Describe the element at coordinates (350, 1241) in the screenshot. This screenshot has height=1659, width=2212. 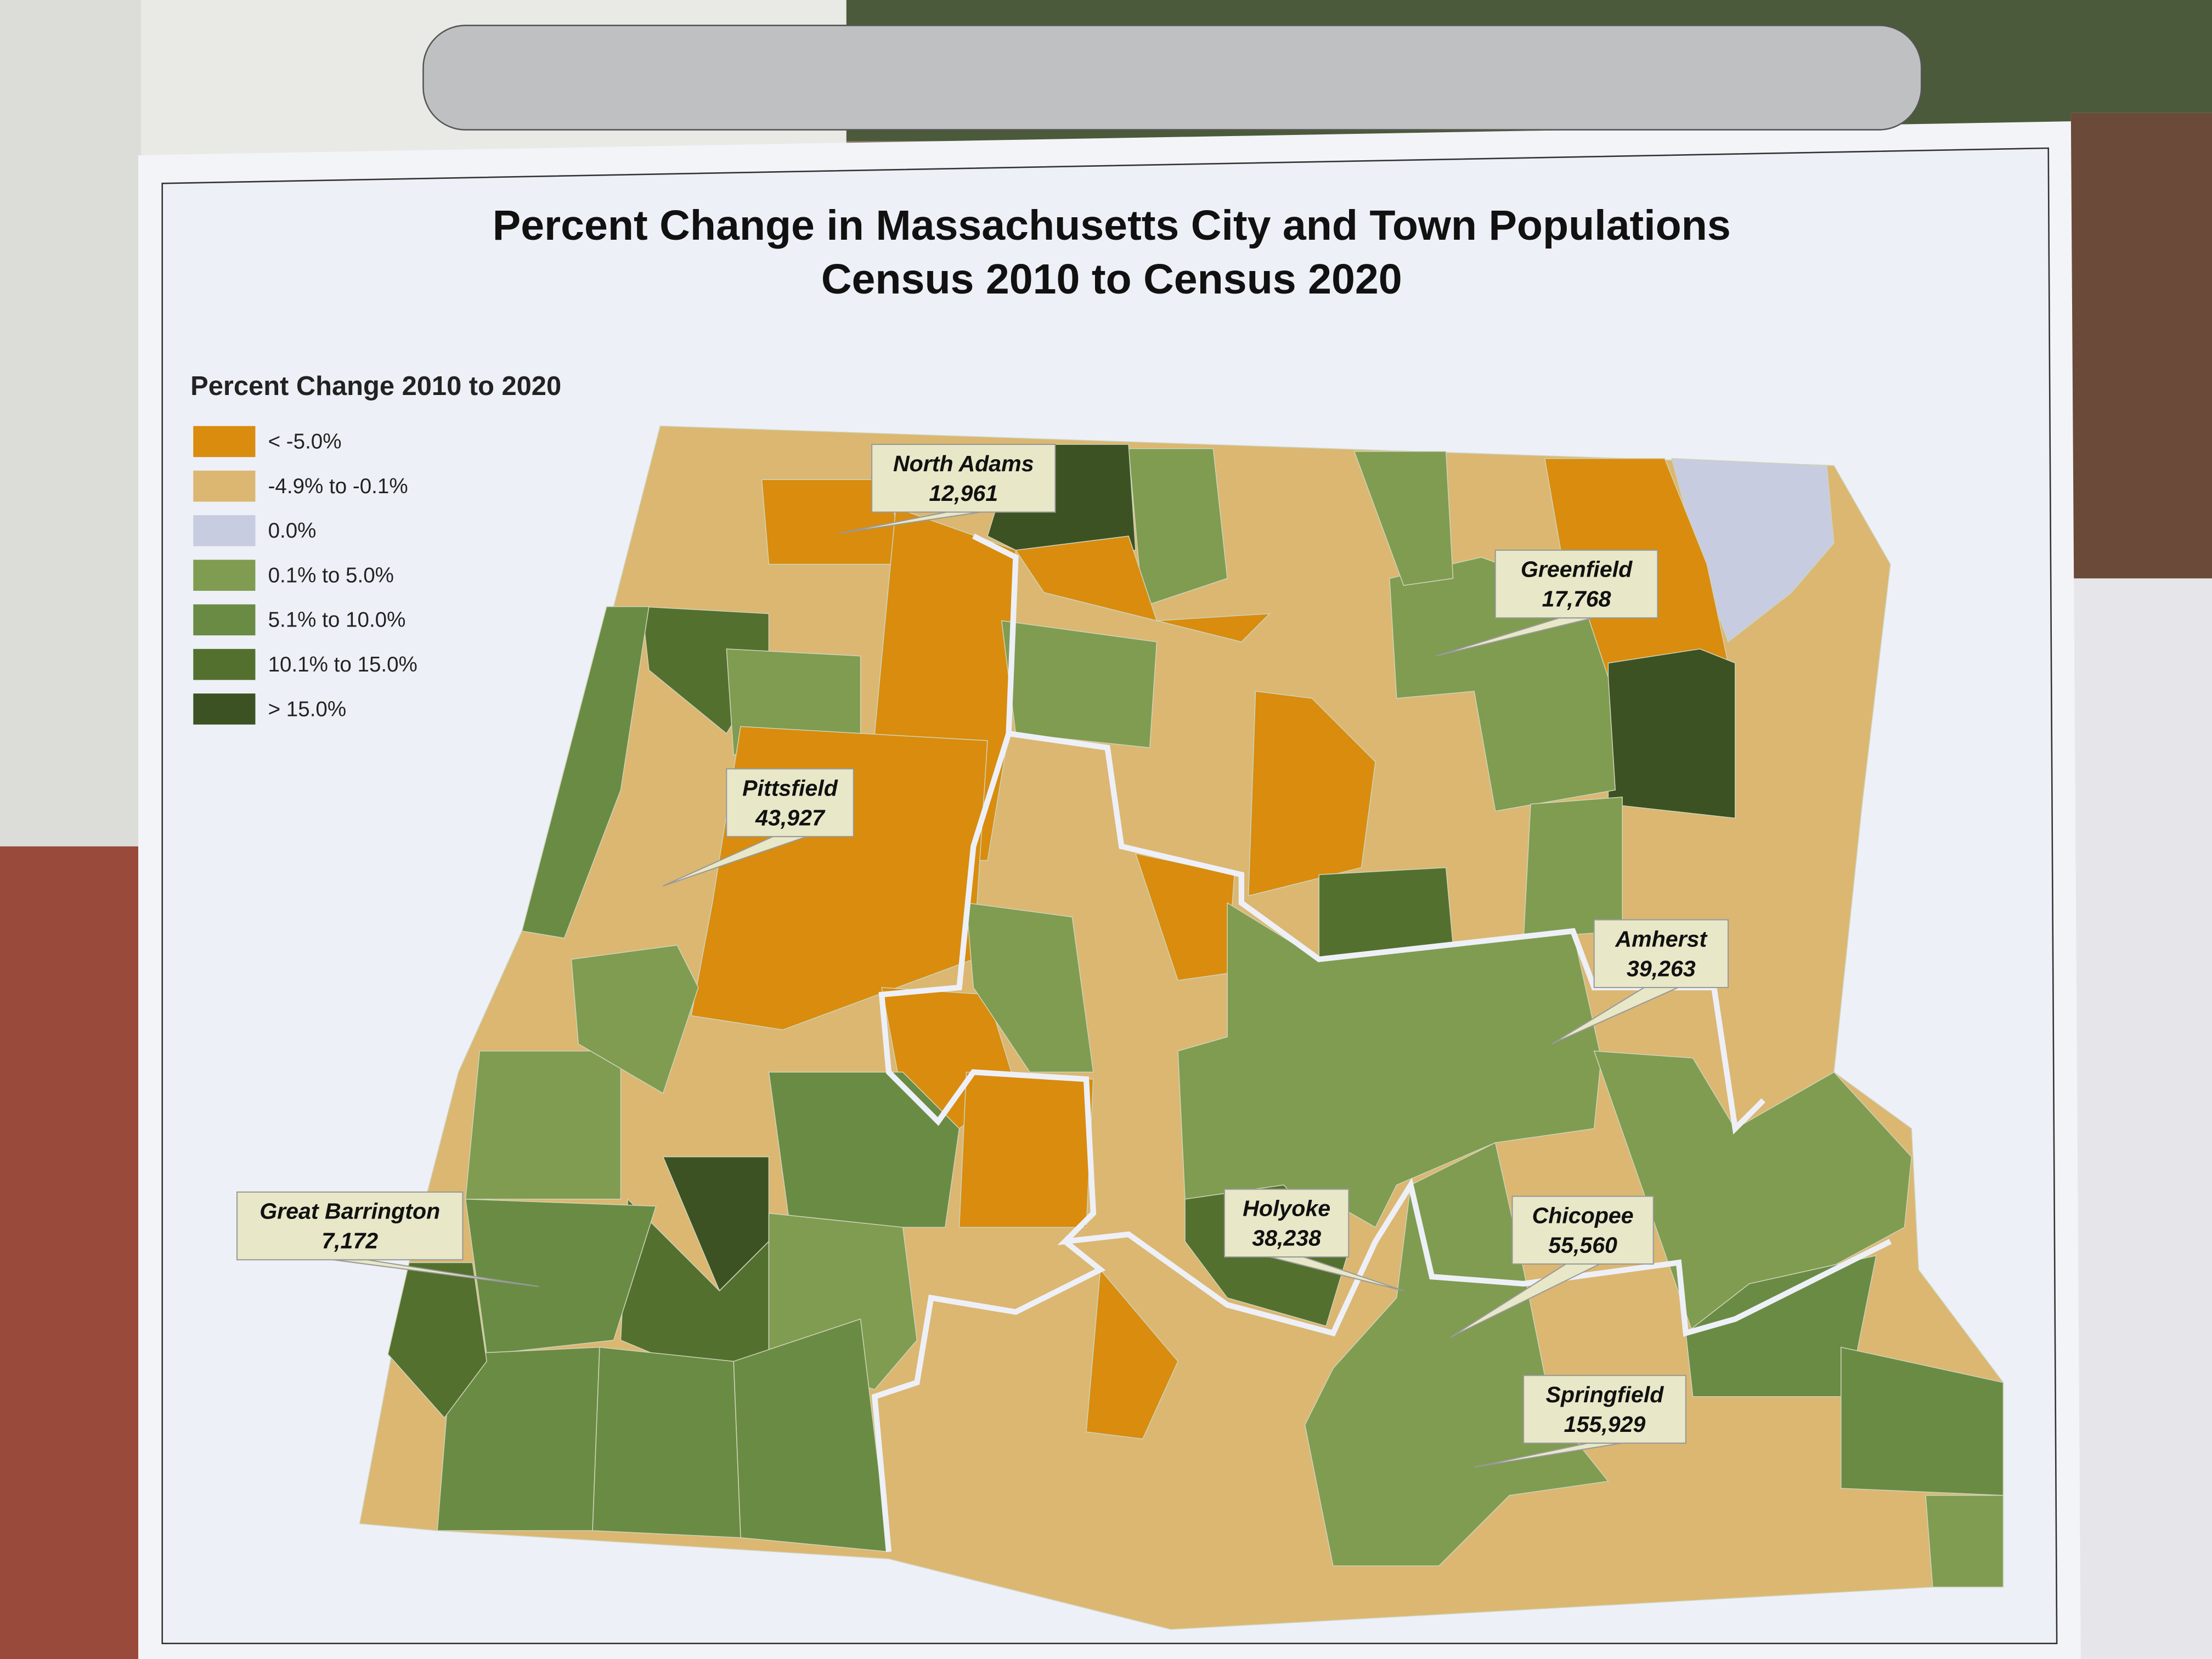
I see `place-population: 7,172` at that location.